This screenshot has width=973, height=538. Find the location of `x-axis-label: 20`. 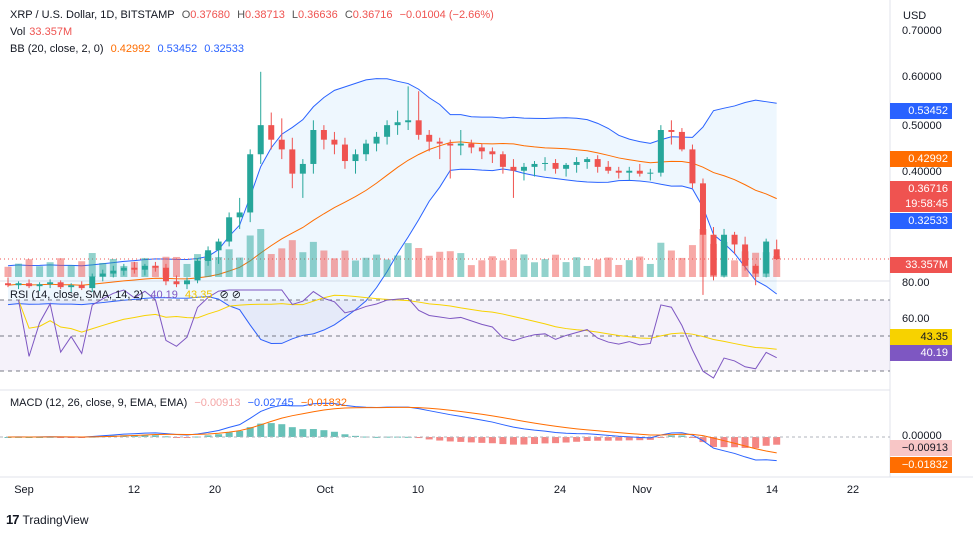

x-axis-label: 20 is located at coordinates (215, 490).